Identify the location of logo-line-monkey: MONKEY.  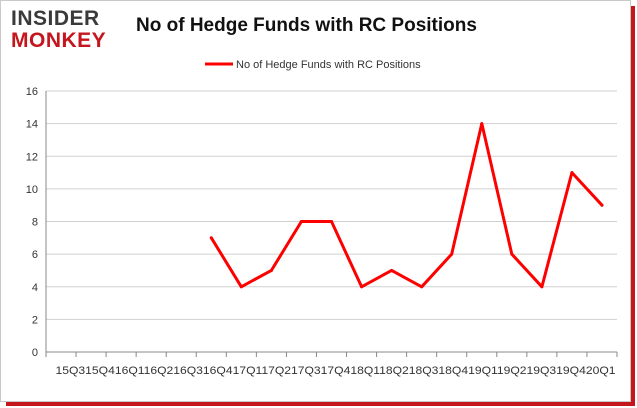
(59, 40).